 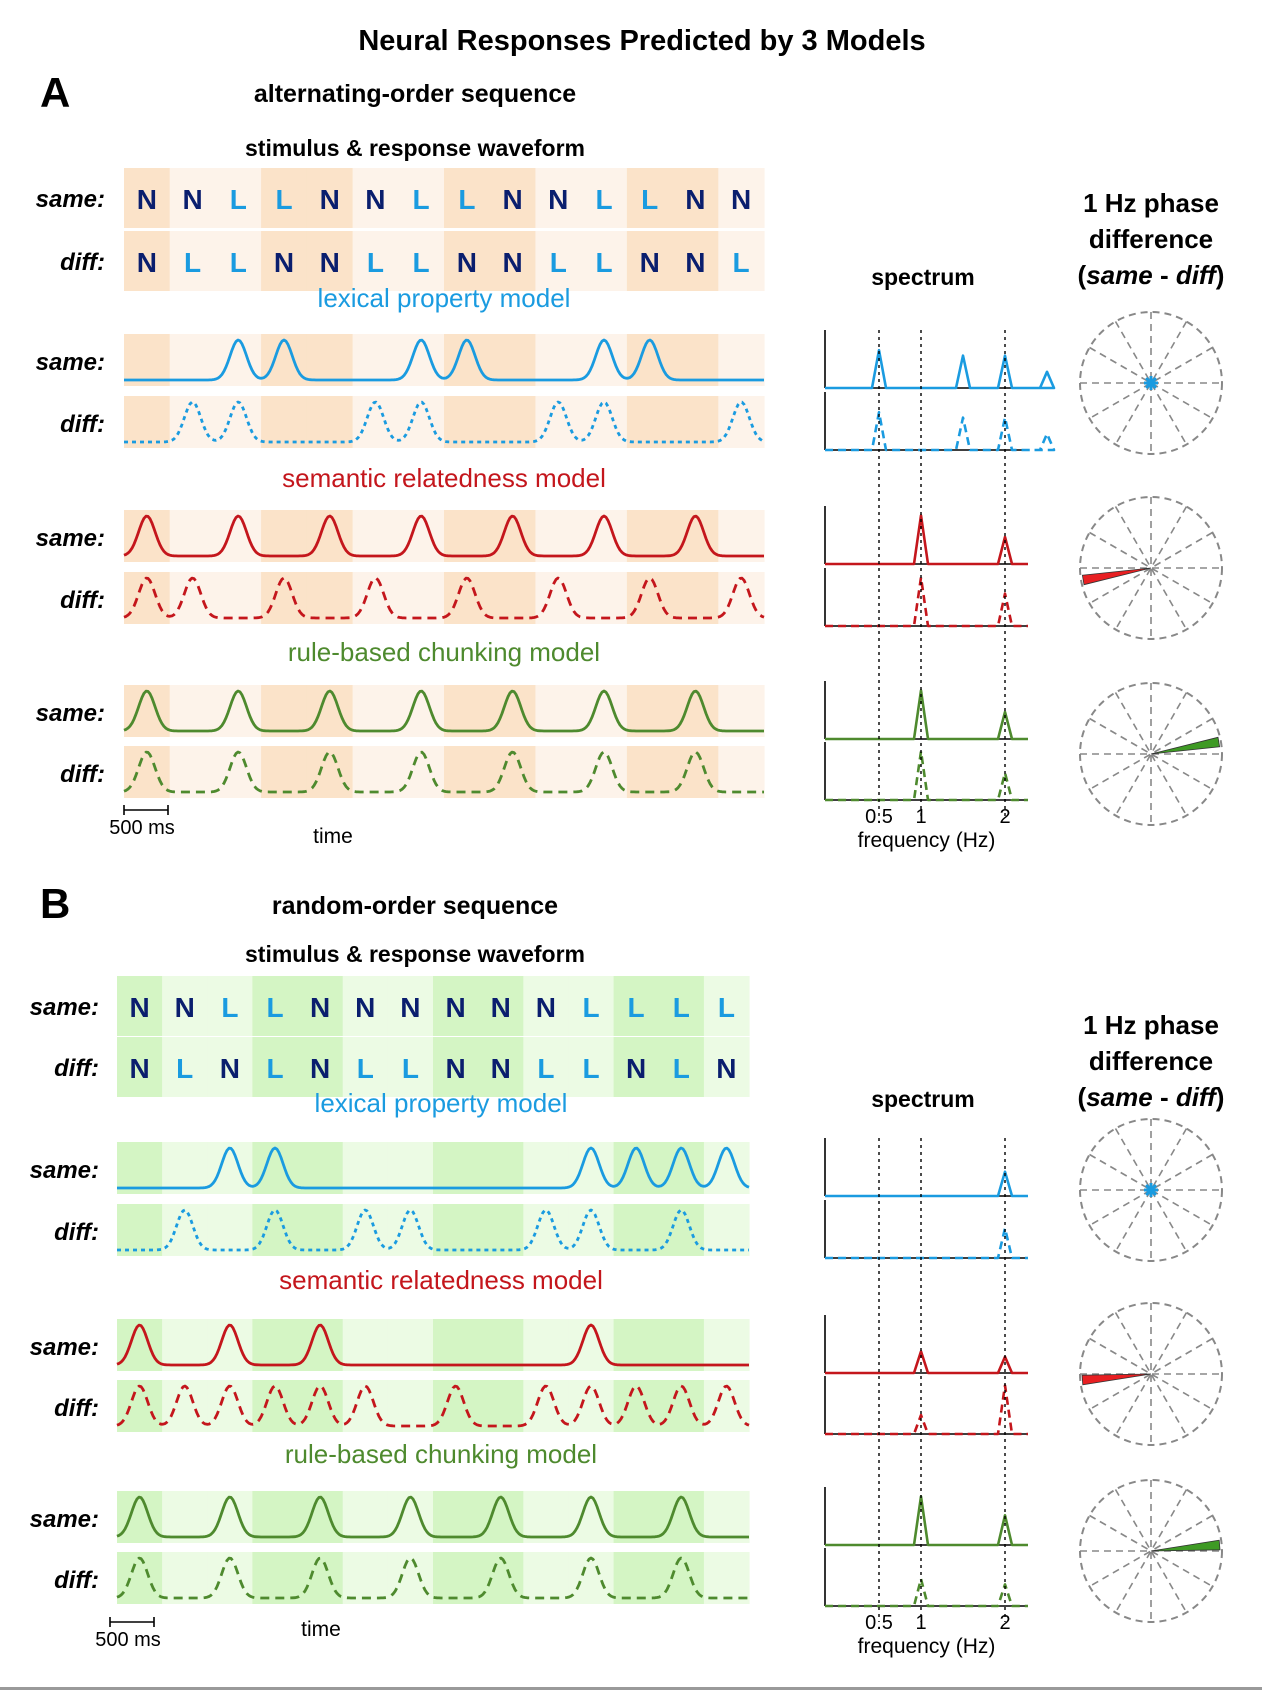 What do you see at coordinates (927, 840) in the screenshot?
I see `panel-a-freq-axis-label: frequency (Hz)` at bounding box center [927, 840].